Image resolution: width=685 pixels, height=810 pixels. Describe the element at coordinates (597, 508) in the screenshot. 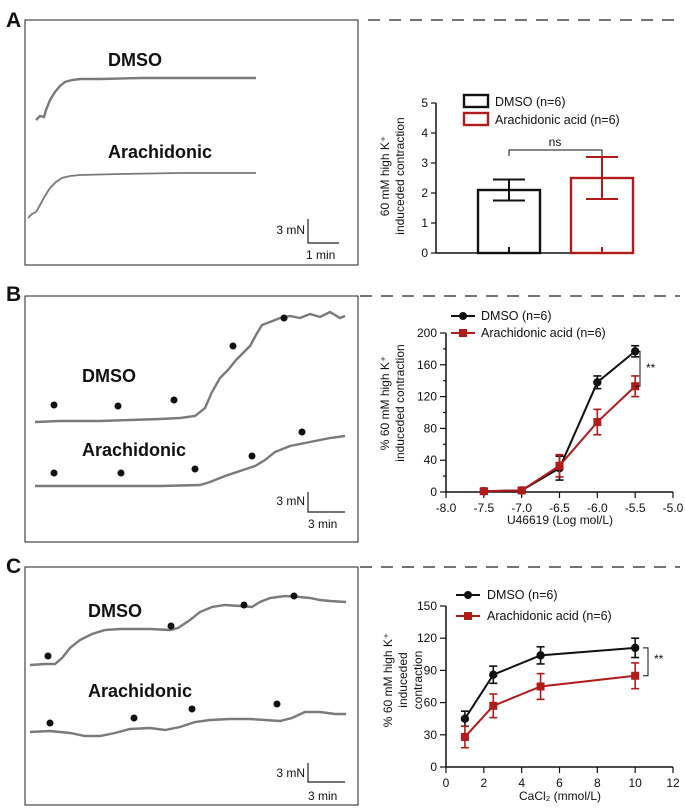

I see `chart-b-xtick-label: -6.0` at that location.